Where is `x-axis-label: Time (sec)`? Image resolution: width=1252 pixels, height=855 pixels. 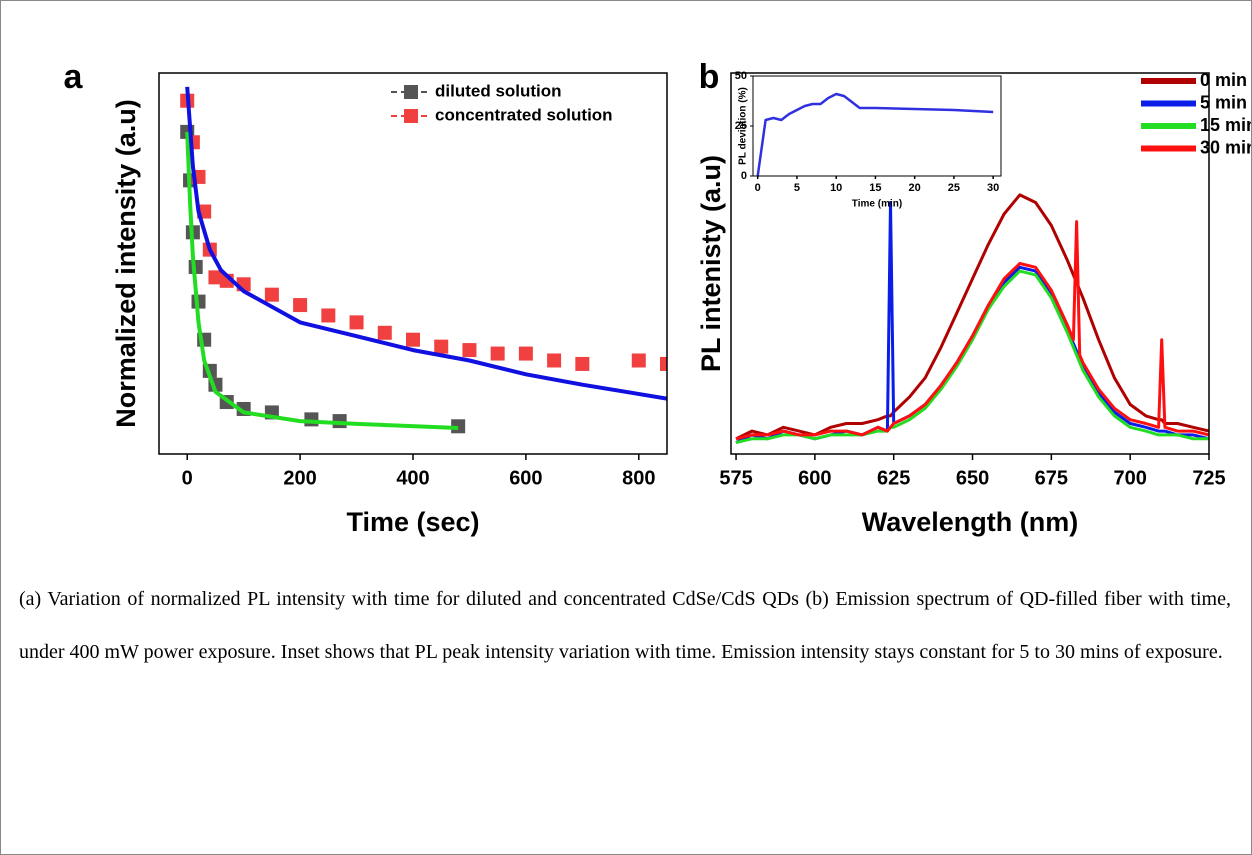
x-axis-label: Time (sec) is located at coordinates (412, 522).